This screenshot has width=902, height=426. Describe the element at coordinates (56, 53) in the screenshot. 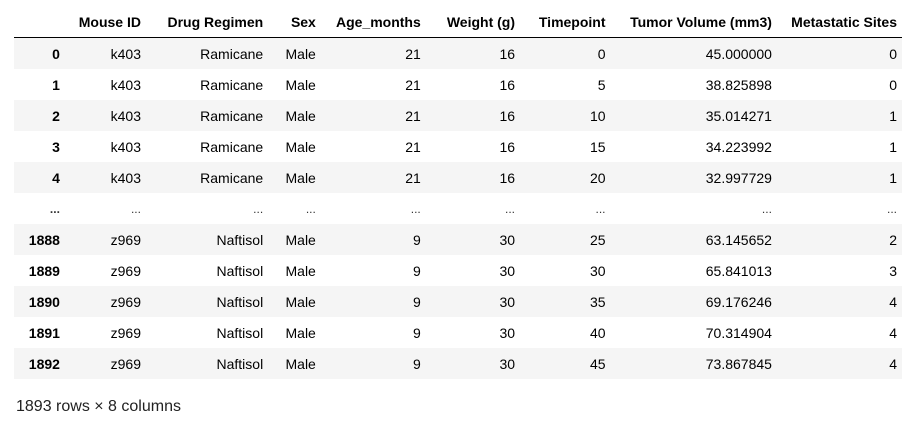

I see `row-index: 0` at that location.